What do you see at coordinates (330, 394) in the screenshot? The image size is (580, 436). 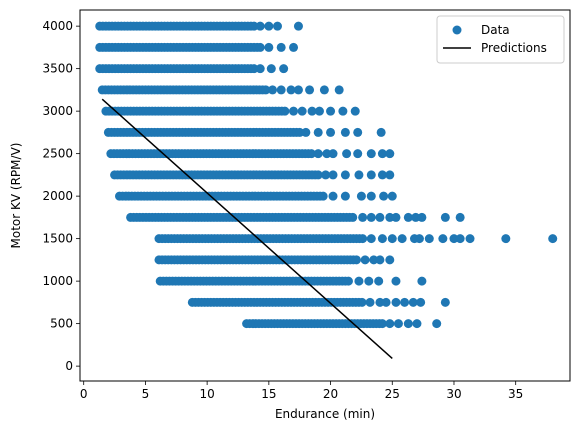 I see `x-tick-label: 20` at bounding box center [330, 394].